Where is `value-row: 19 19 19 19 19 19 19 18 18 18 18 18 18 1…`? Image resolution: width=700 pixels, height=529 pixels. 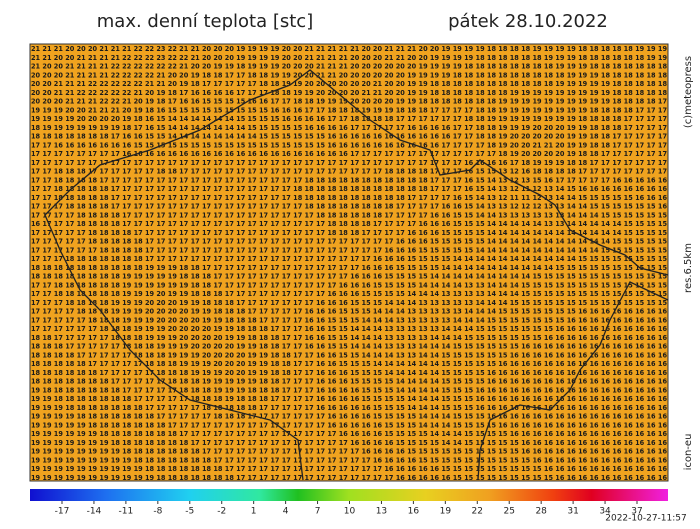
value-row: 19 19 19 19 19 19 19 18 18 18 18 18 18 1… is located at coordinates (349, 443).